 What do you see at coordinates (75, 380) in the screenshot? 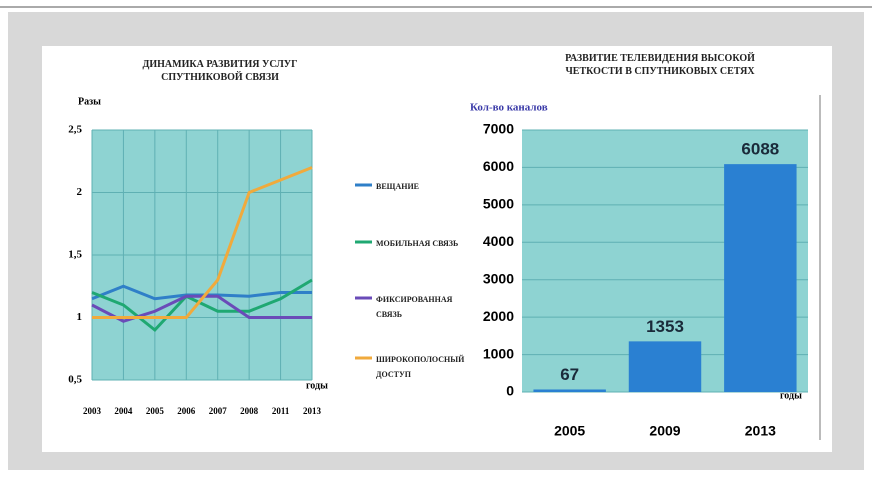
I see `y-tick-label: 0,5` at bounding box center [75, 380].